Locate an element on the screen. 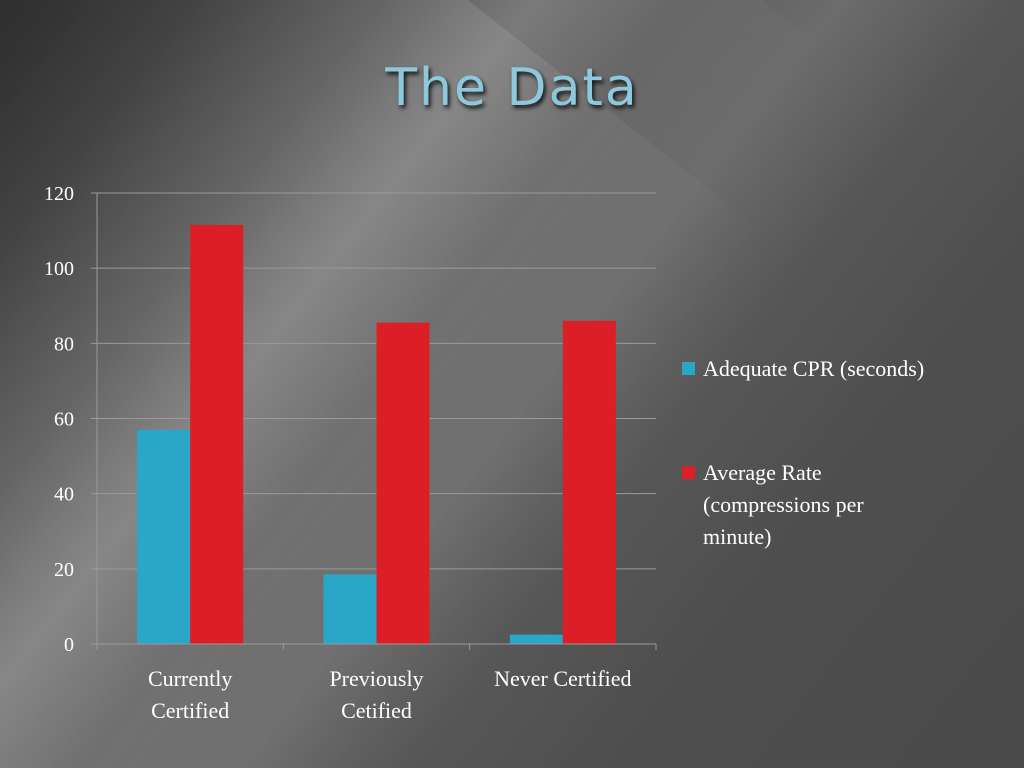 The width and height of the screenshot is (1024, 768). x-category-label: Never Certified is located at coordinates (562, 678).